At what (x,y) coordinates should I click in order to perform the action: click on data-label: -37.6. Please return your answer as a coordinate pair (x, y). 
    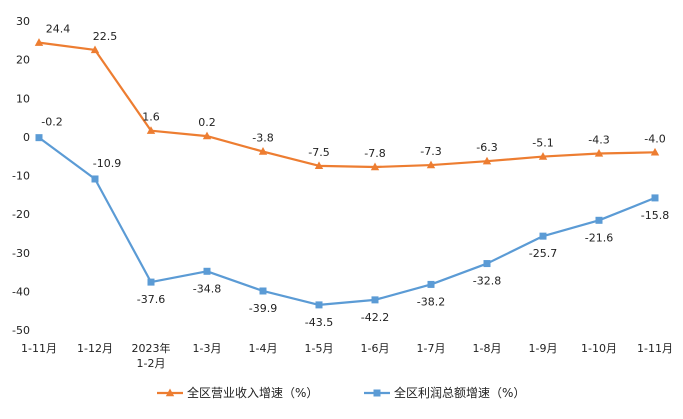
    Looking at the image, I should click on (151, 299).